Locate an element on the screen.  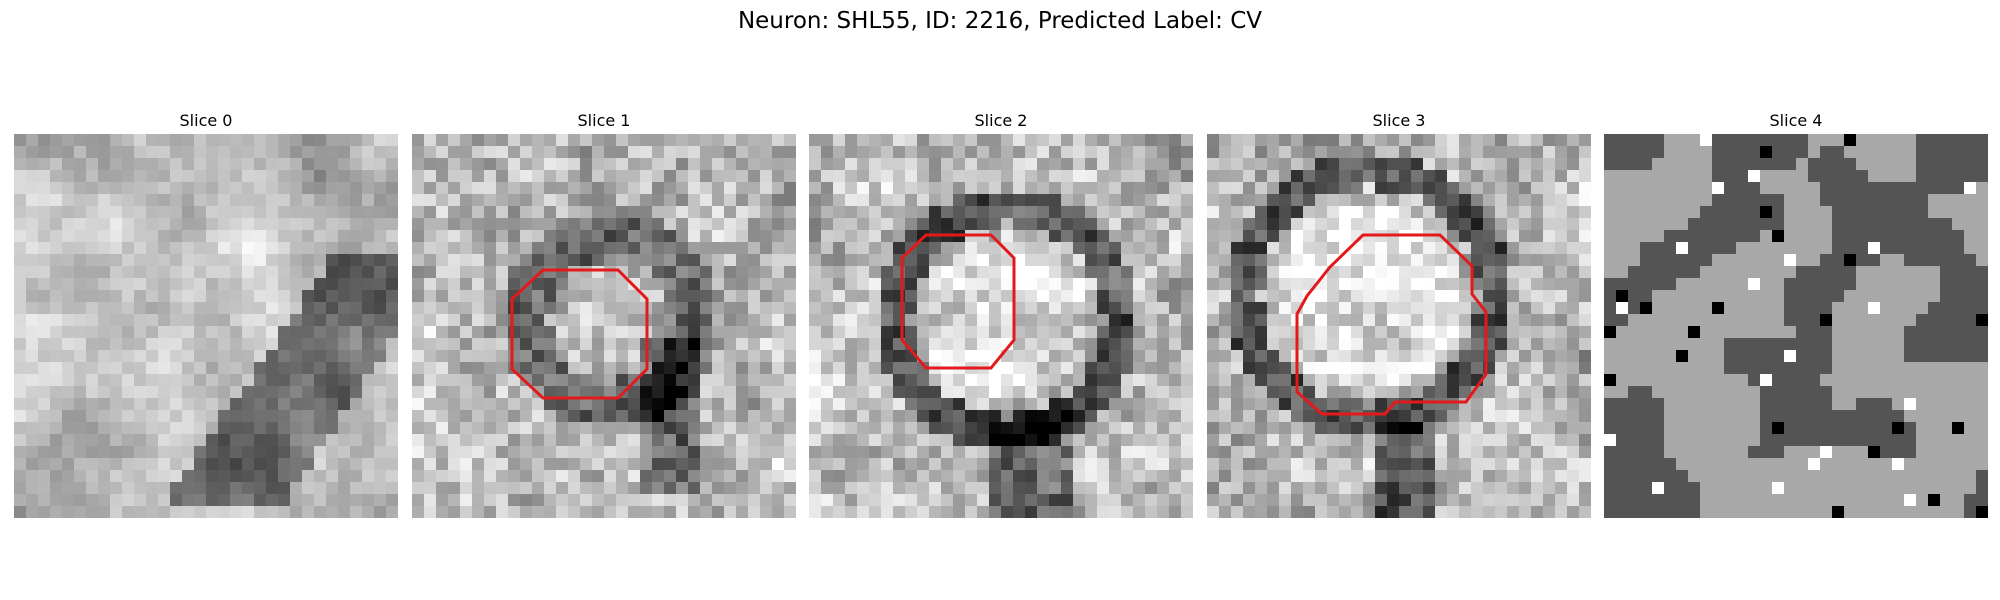
slice-title-0: Slice 0 is located at coordinates (206, 120).